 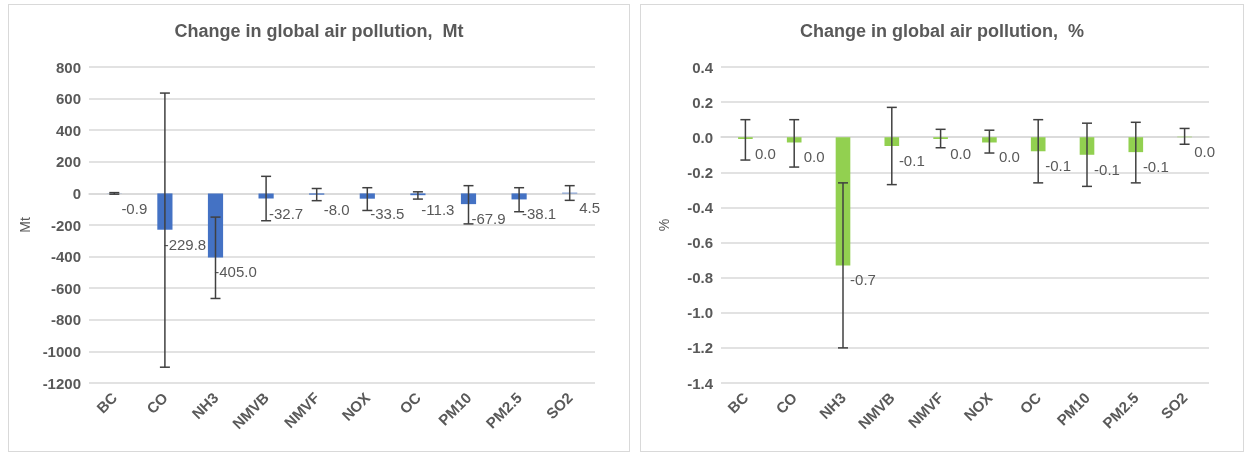 I want to click on data-label: -8.0, so click(x=336, y=209).